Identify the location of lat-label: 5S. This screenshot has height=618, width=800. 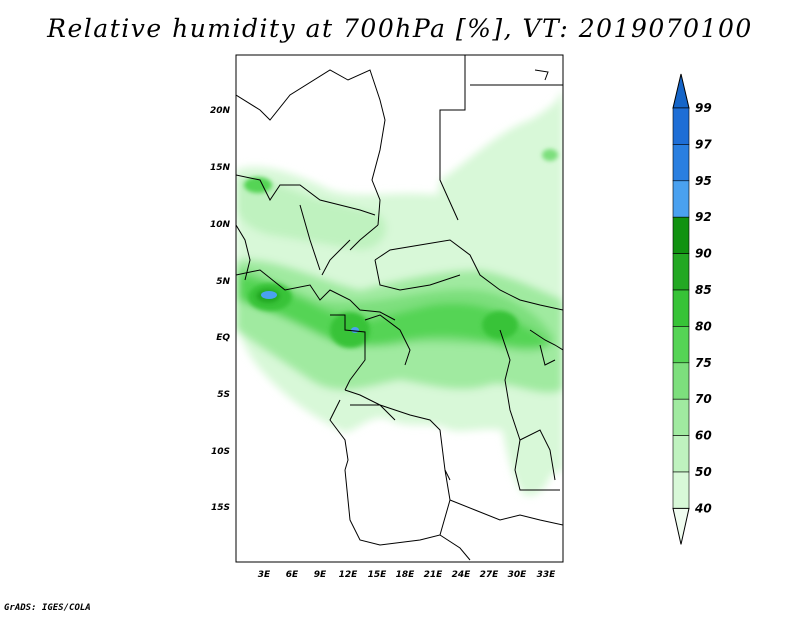
(223, 395).